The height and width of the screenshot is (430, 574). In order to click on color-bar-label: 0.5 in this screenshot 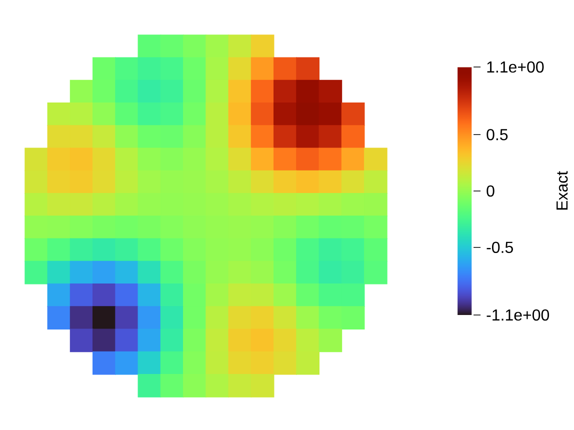, I will do `click(497, 134)`.